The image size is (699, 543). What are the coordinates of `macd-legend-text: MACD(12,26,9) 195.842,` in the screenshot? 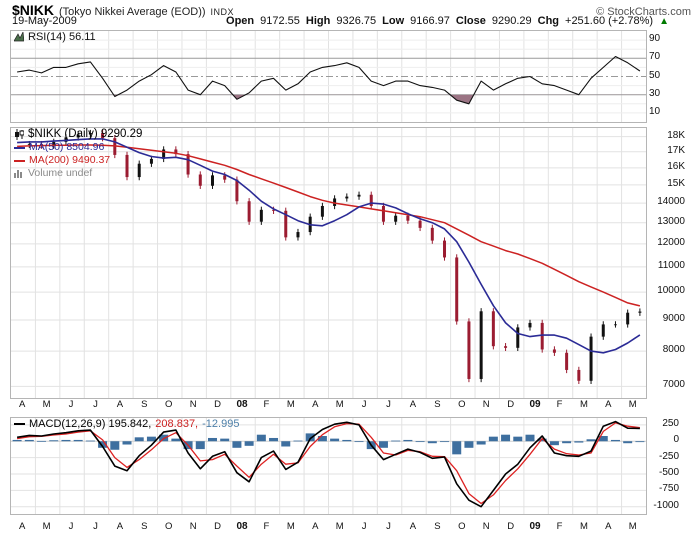 It's located at (90, 424).